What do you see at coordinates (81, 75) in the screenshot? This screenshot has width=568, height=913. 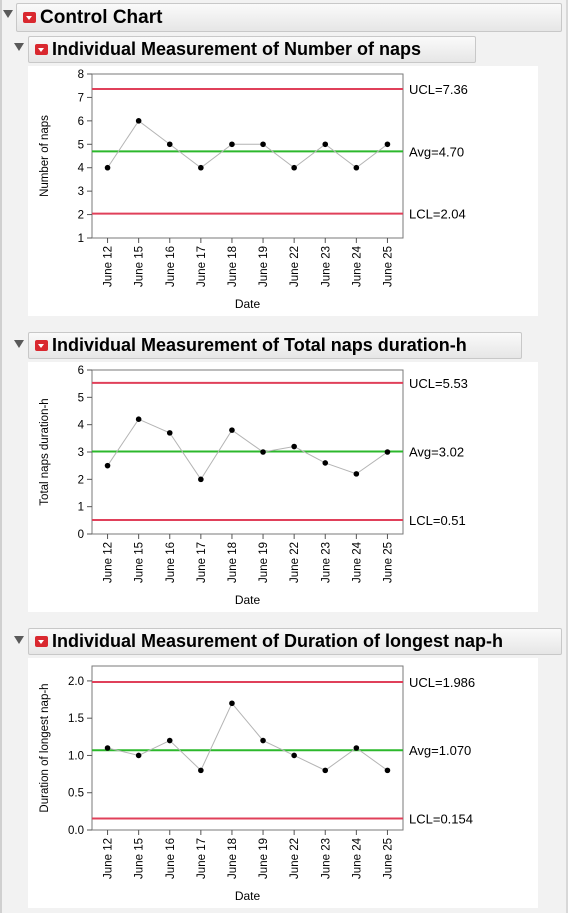 I see `y-tick-label: 8` at bounding box center [81, 75].